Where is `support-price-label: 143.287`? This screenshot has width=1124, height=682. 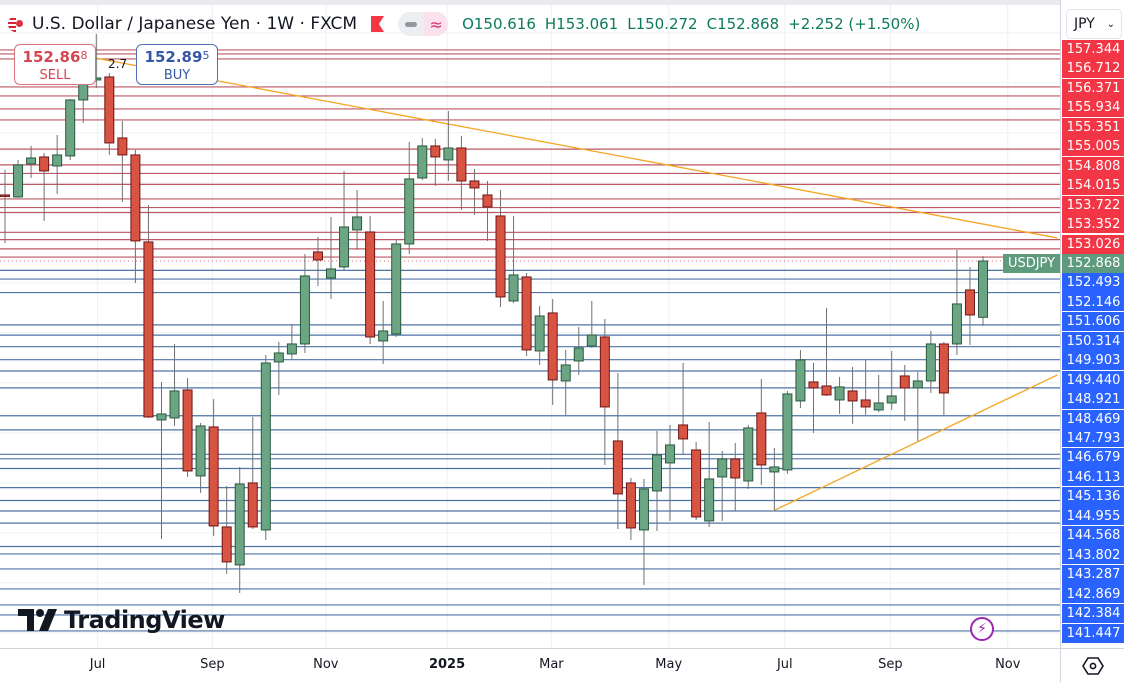 support-price-label: 143.287 is located at coordinates (1093, 575).